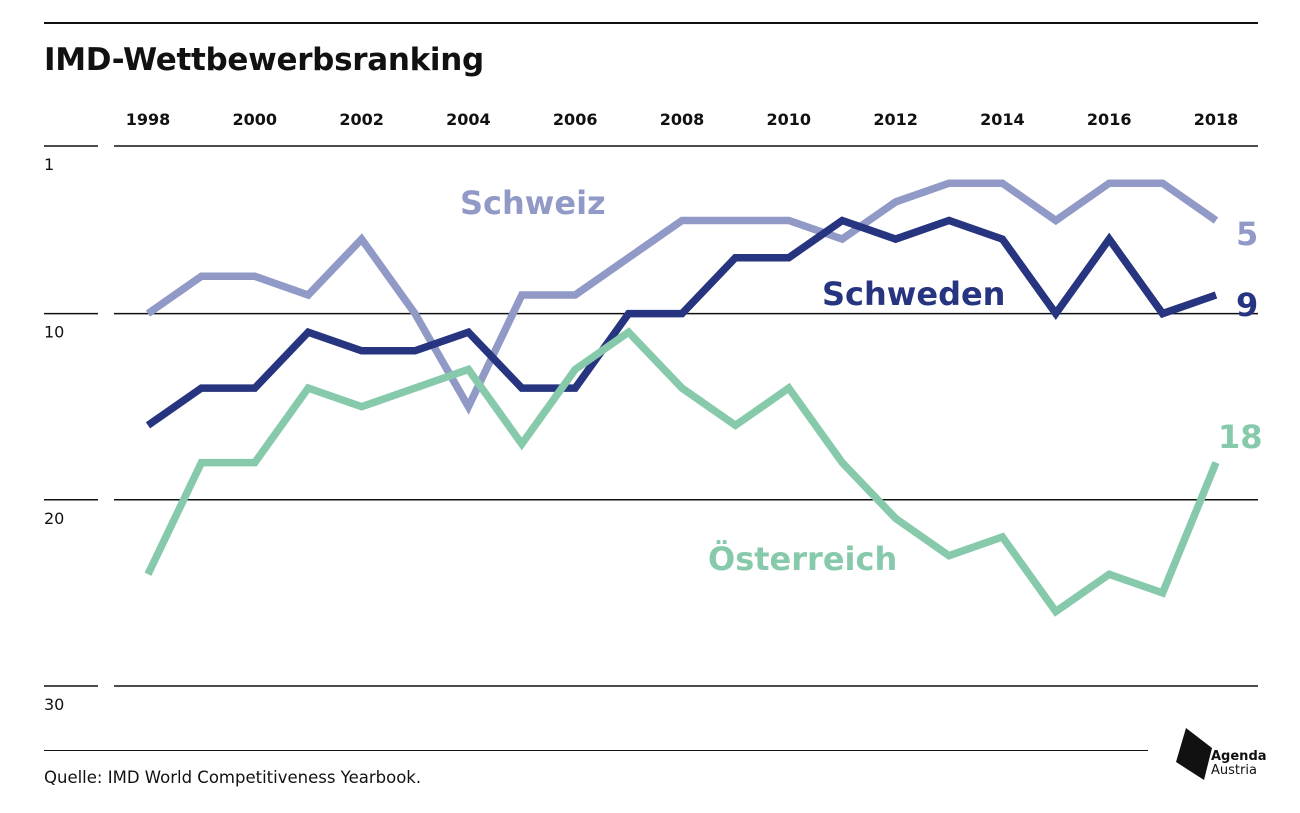 This screenshot has width=1300, height=813. Describe the element at coordinates (789, 119) in the screenshot. I see `x-tick-label-2010: 2010` at that location.